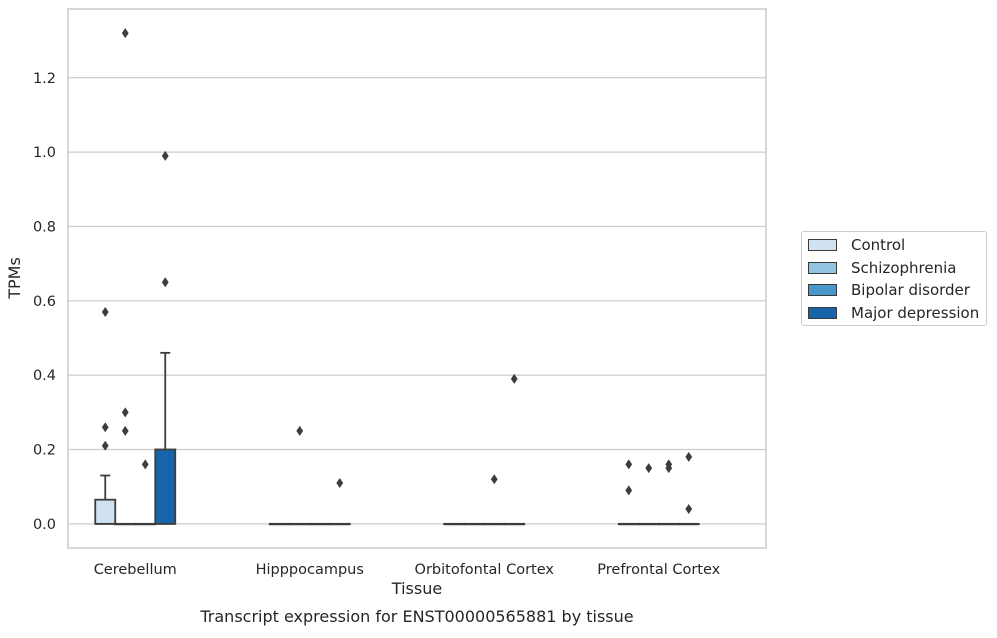  What do you see at coordinates (878, 245) in the screenshot?
I see `legend-label-control: Control` at bounding box center [878, 245].